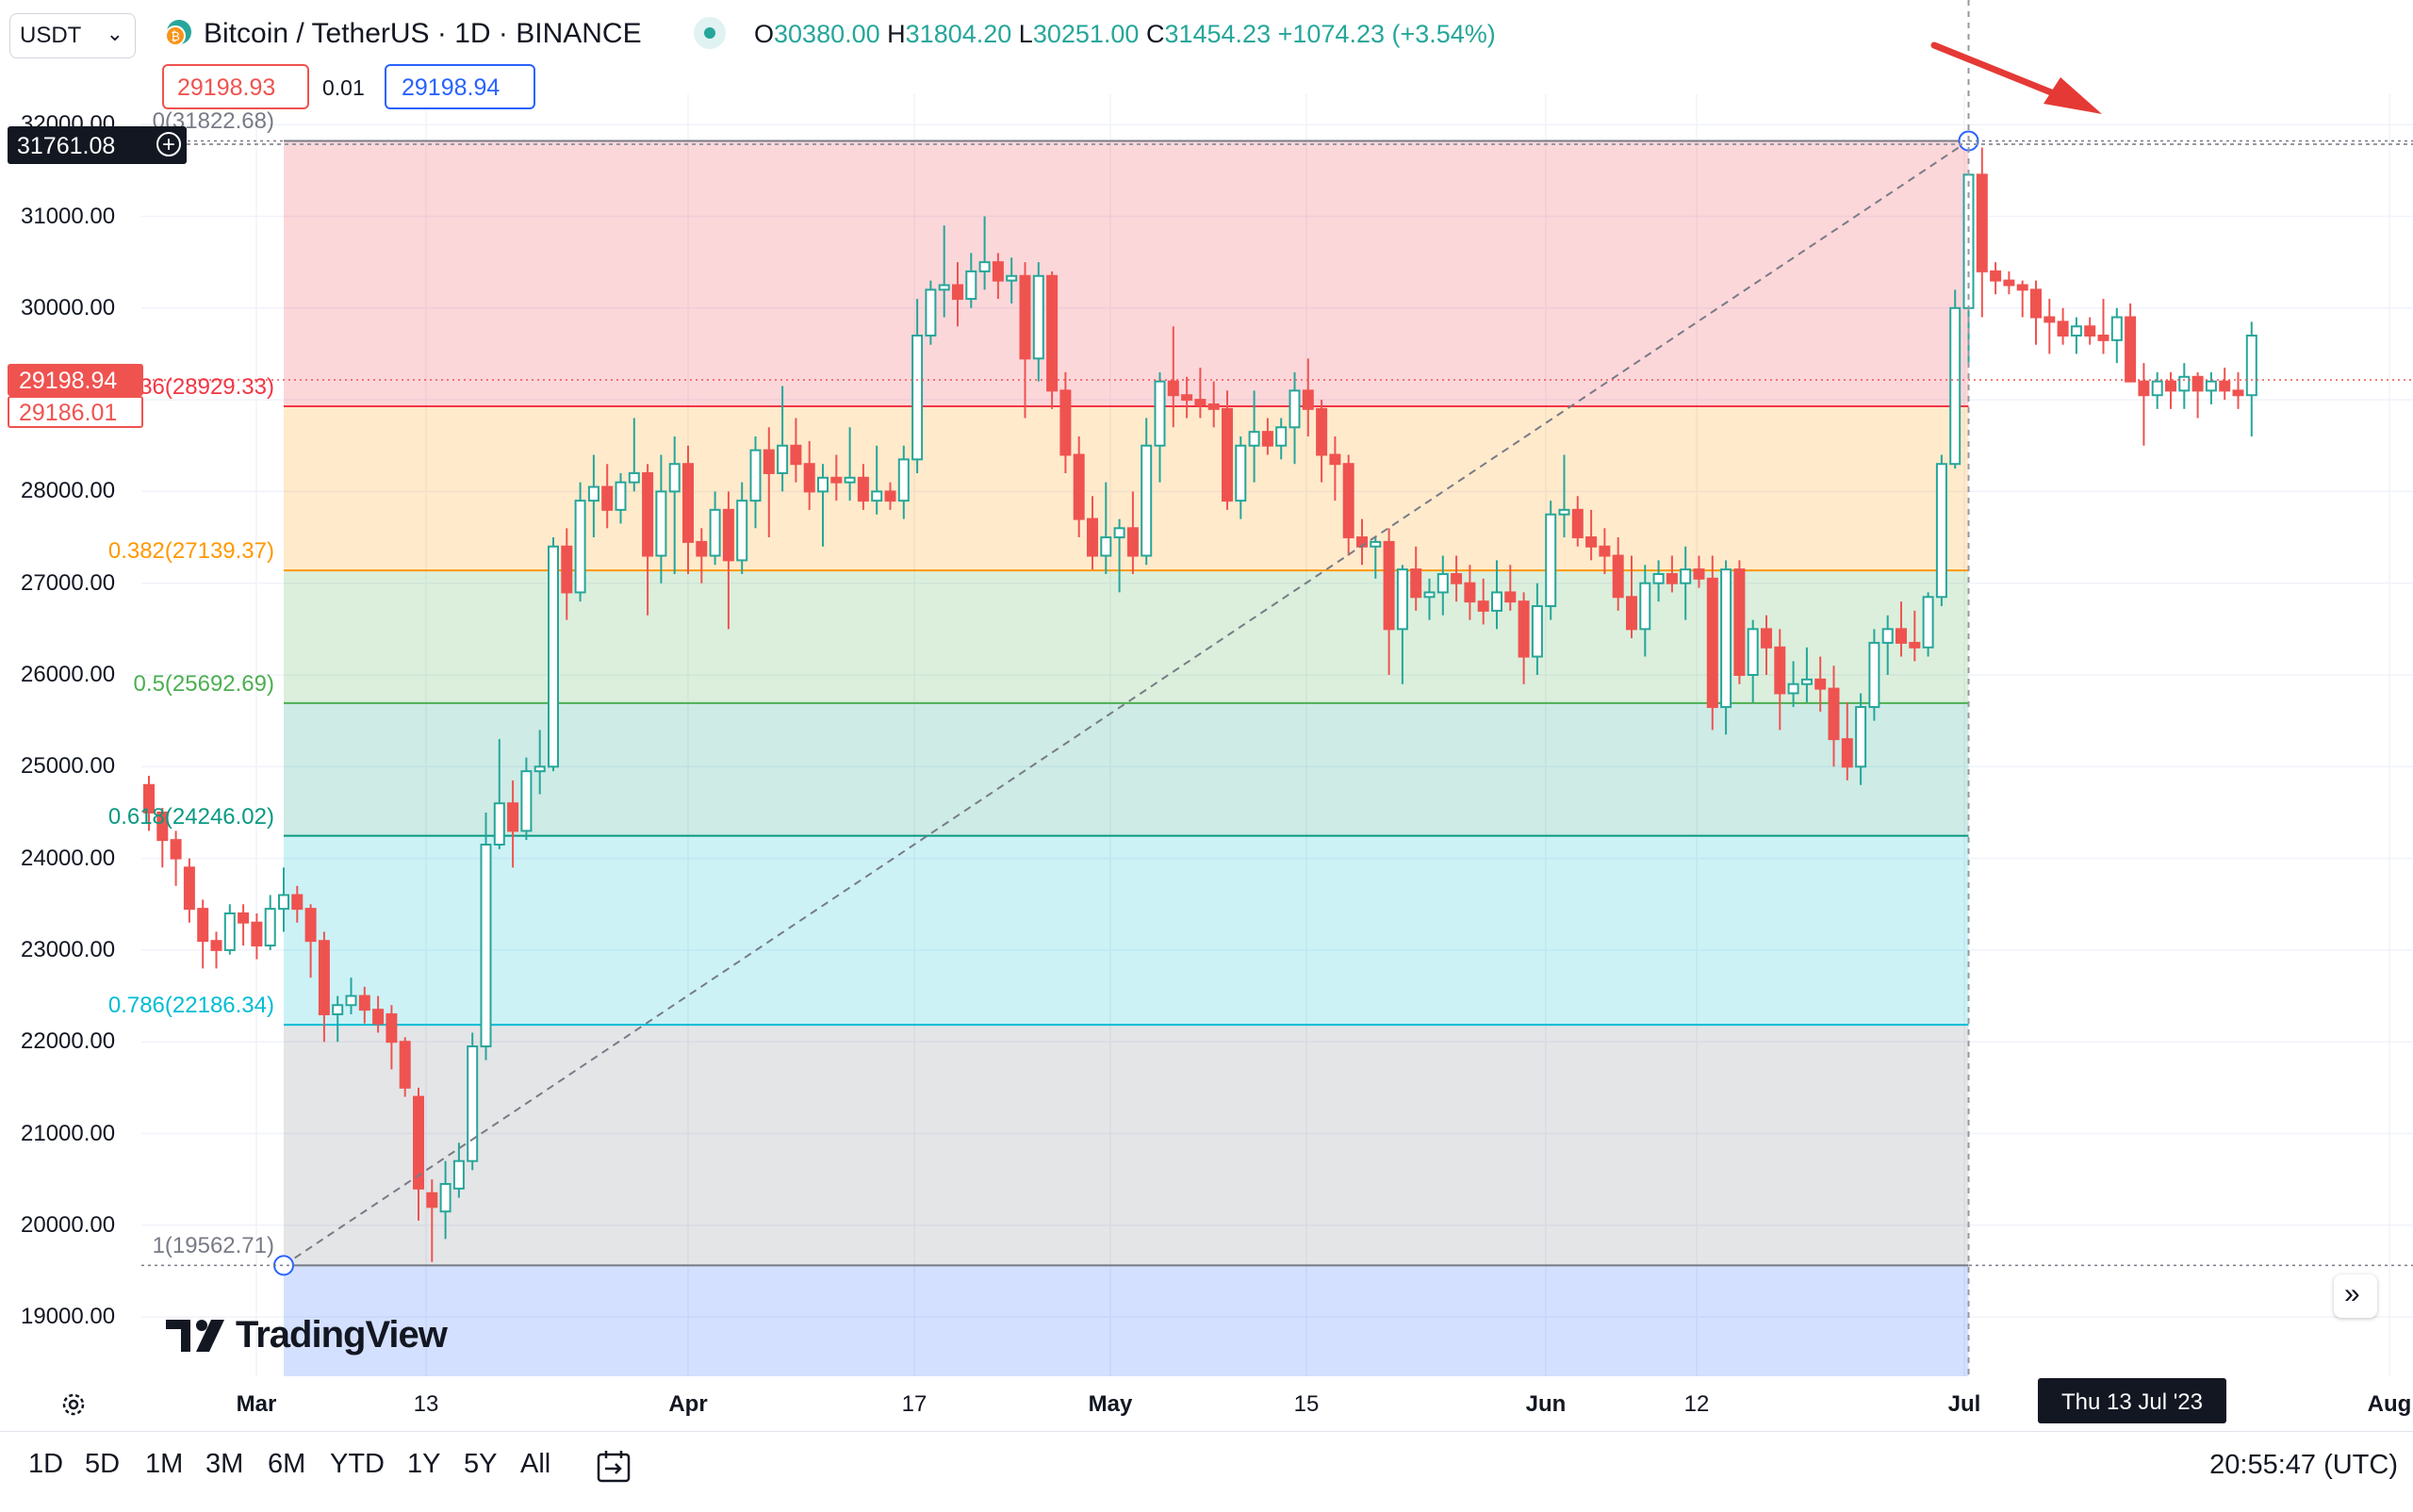 Image resolution: width=2413 pixels, height=1512 pixels. I want to click on timeframe-6m-button: 6M, so click(287, 1464).